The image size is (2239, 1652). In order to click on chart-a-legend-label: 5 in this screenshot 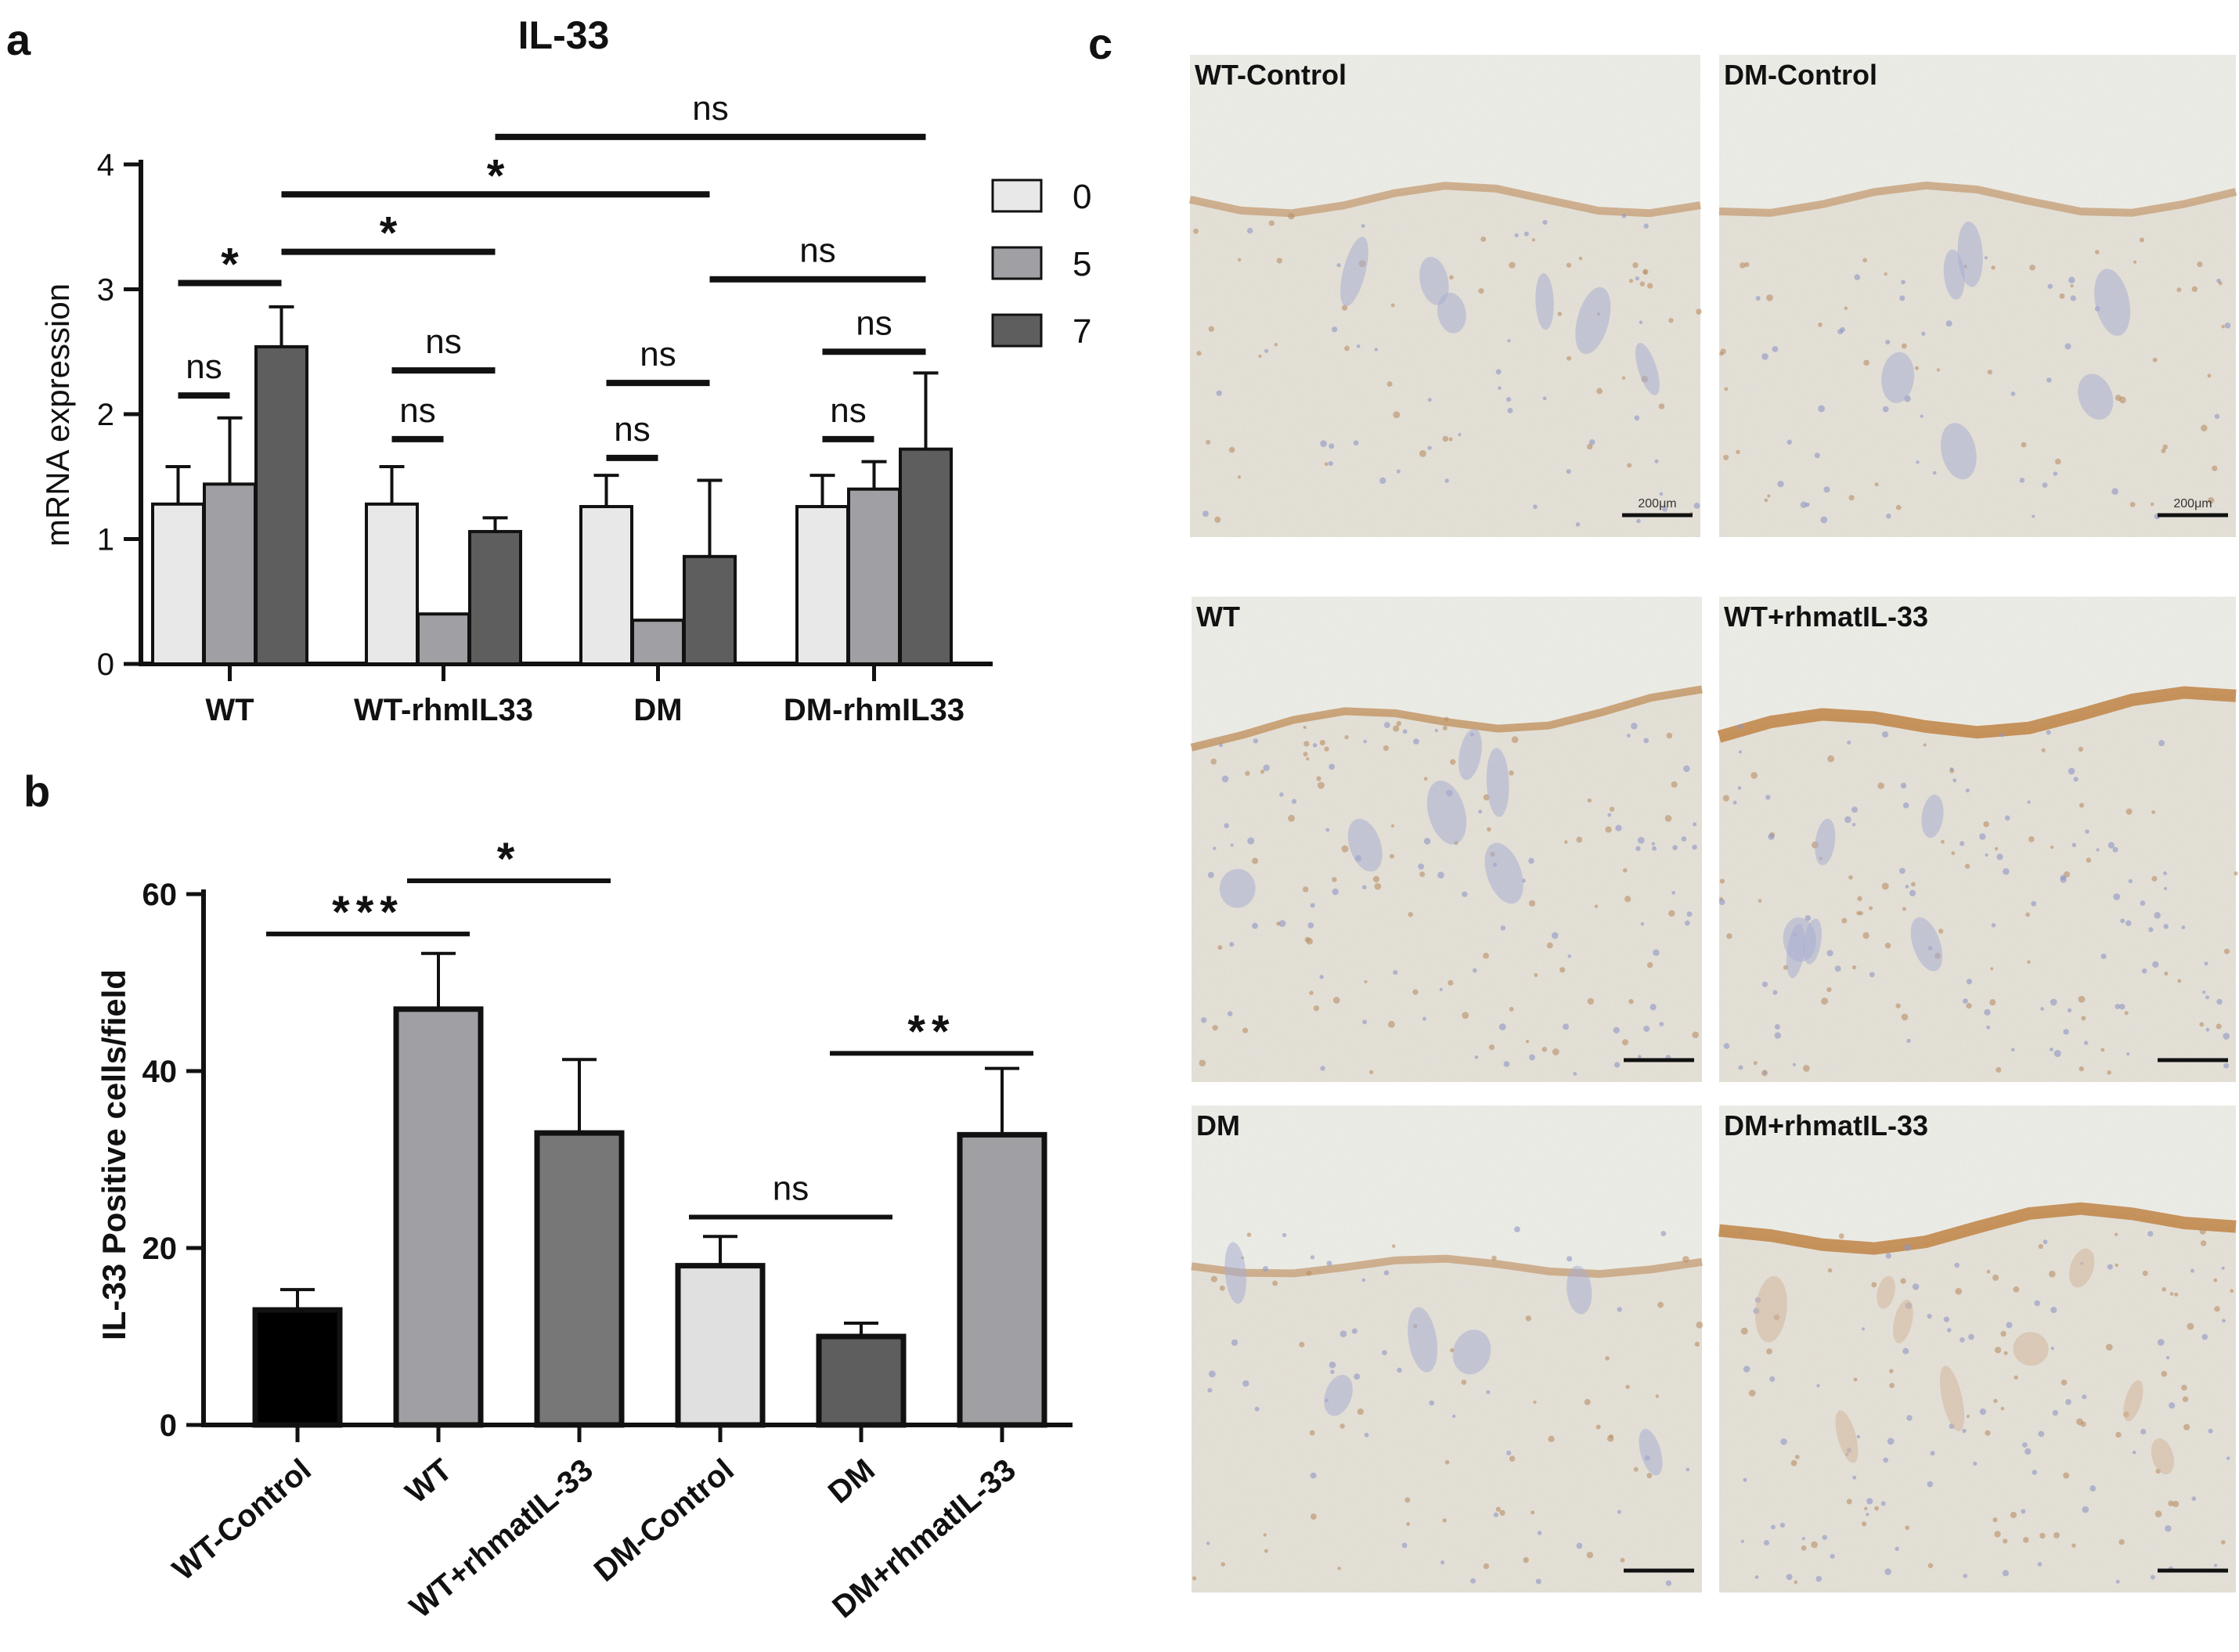, I will do `click(1082, 264)`.